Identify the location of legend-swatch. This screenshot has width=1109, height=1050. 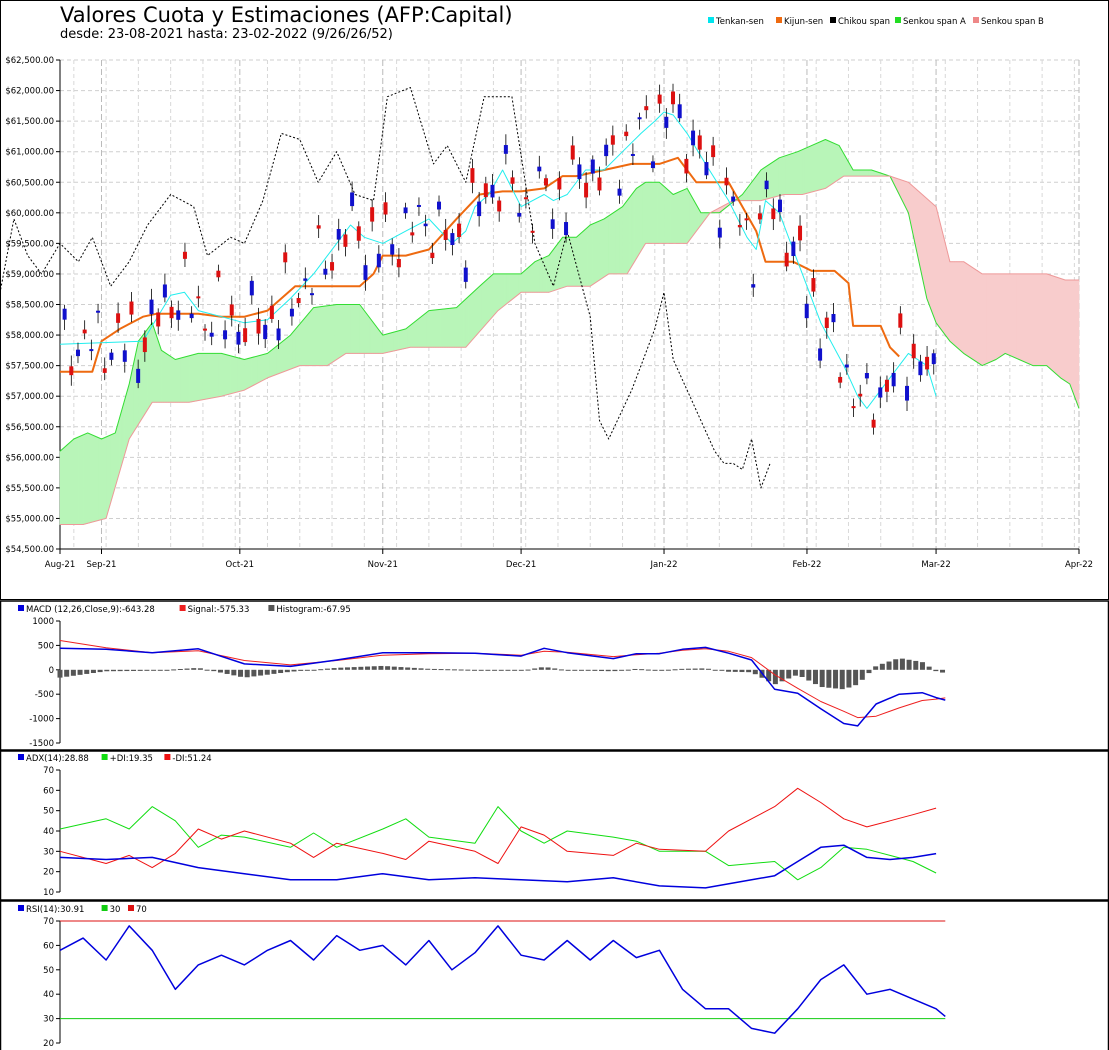
(779, 20).